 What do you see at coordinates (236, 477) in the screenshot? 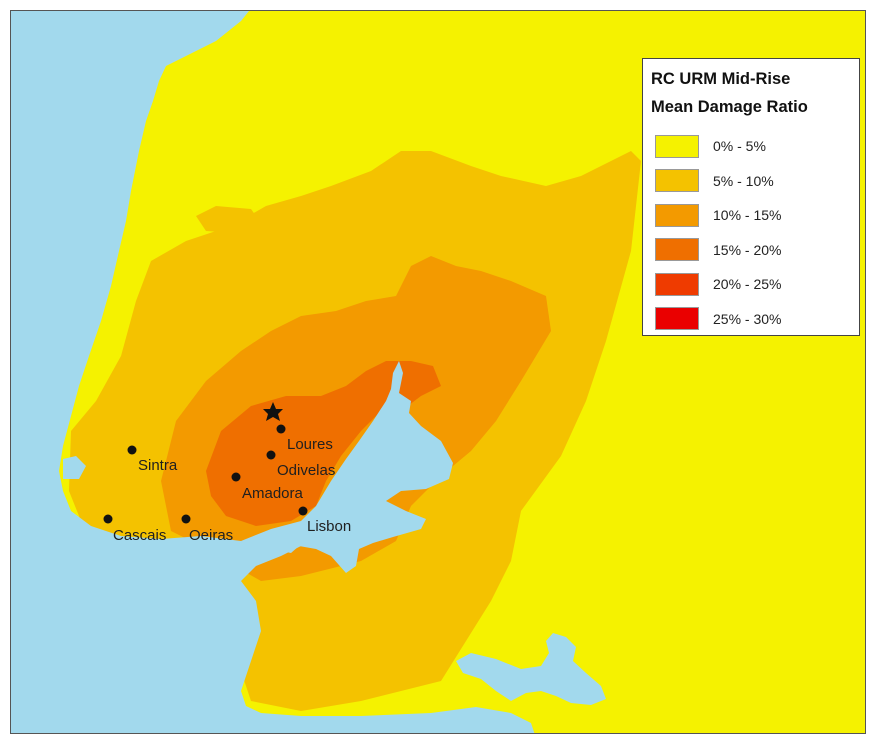
I see `city-dot-amadora` at bounding box center [236, 477].